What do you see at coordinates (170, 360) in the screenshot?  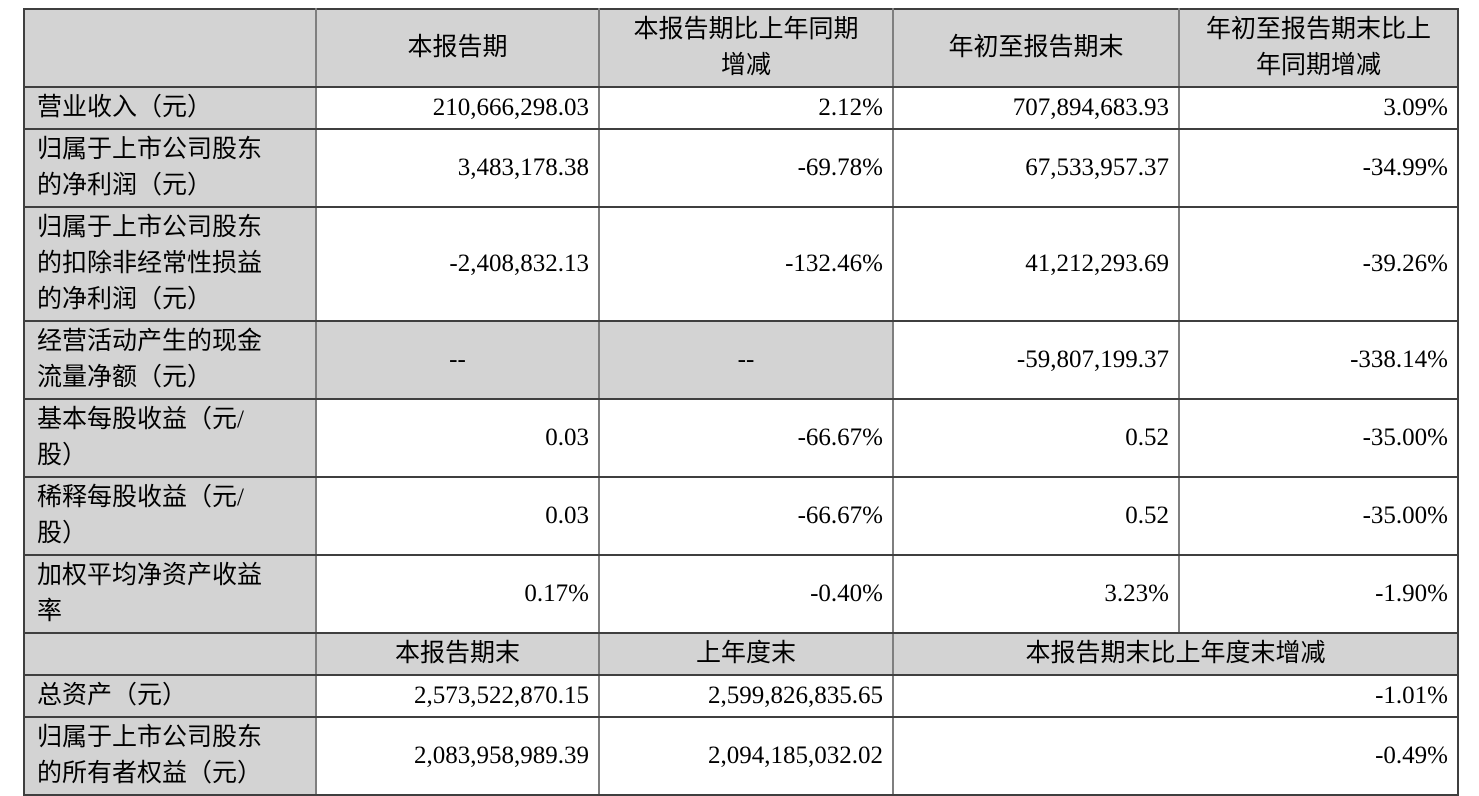 I see `metric-label: 经营活动产生的现金 流量净额（元）` at bounding box center [170, 360].